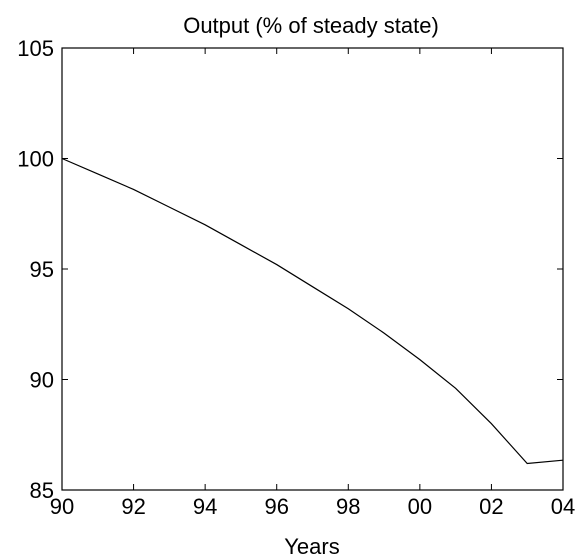 Image resolution: width=578 pixels, height=559 pixels. What do you see at coordinates (35, 48) in the screenshot?
I see `y-tick-label: 105` at bounding box center [35, 48].